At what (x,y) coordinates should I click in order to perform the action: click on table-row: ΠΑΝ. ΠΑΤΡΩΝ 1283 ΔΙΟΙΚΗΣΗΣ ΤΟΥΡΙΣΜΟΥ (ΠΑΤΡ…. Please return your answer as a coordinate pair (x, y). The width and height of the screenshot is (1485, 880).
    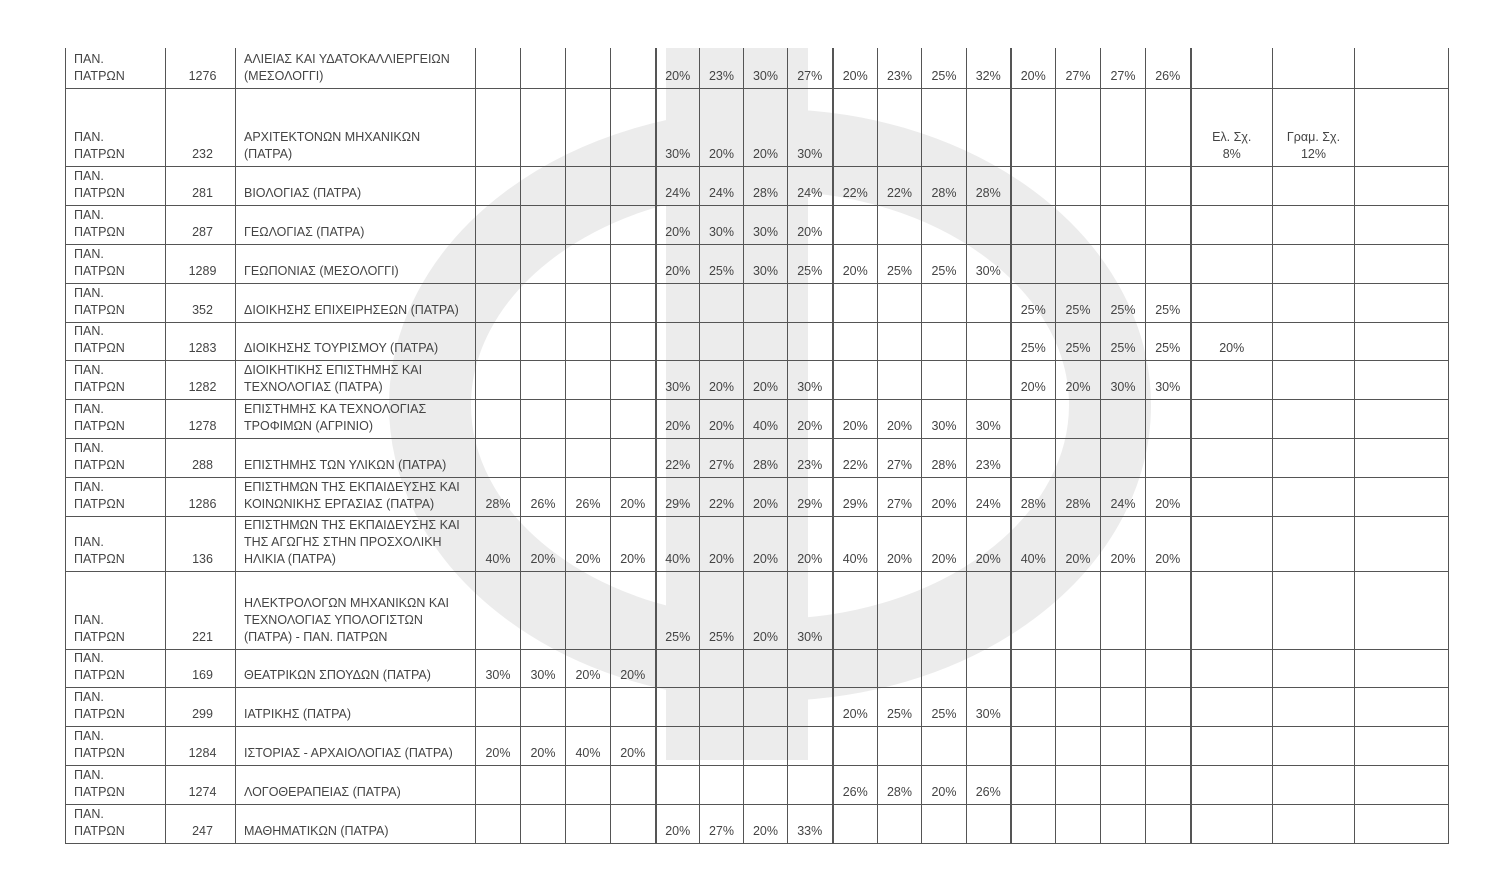
    Looking at the image, I should click on (757, 341).